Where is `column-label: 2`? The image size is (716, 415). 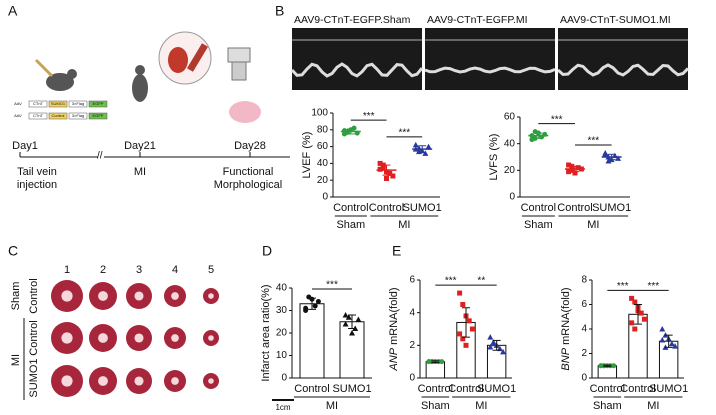
column-label: 2 is located at coordinates (103, 270).